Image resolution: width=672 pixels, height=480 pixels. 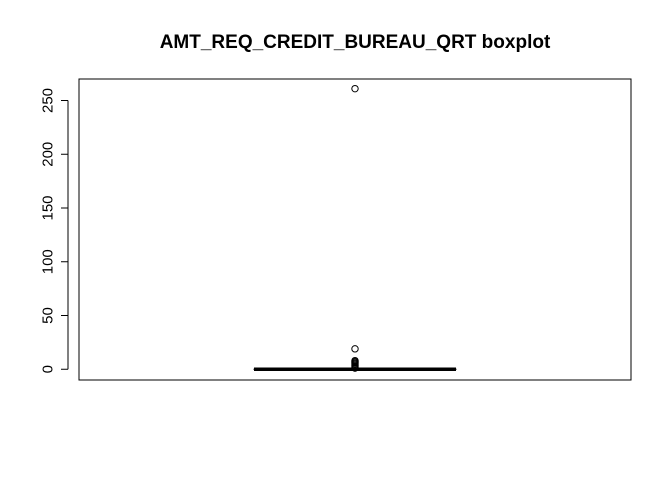 I want to click on outlier-group, so click(x=355, y=228).